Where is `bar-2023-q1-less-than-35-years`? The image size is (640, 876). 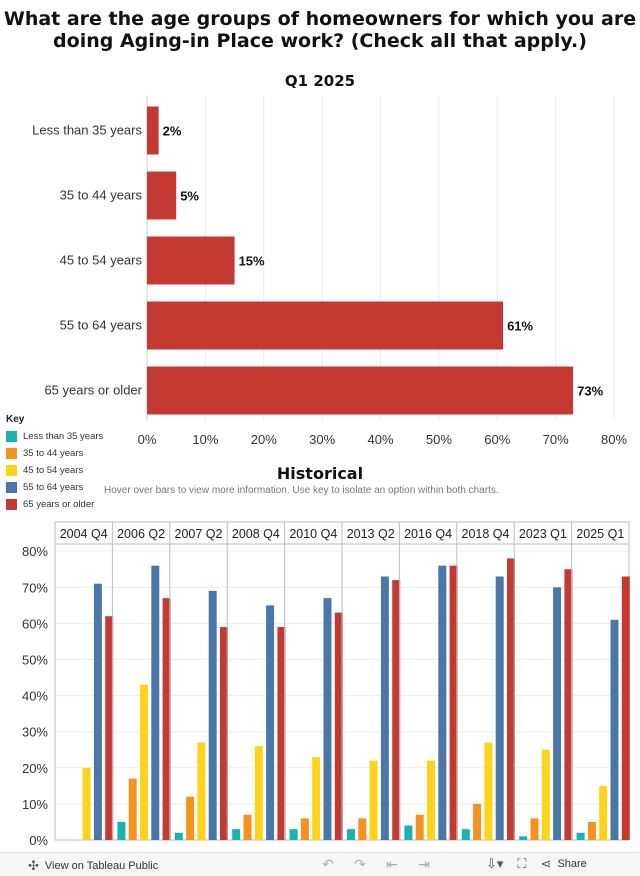 bar-2023-q1-less-than-35-years is located at coordinates (523, 838).